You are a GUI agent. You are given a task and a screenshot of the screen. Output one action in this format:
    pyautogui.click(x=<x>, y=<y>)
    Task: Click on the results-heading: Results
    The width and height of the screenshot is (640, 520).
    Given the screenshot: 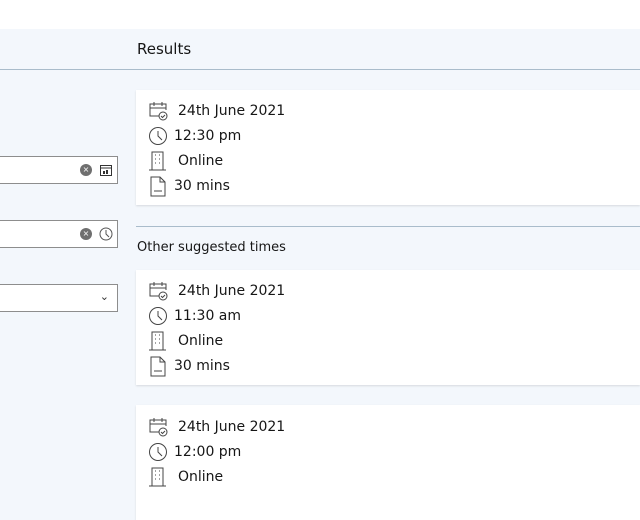 What is the action you would take?
    pyautogui.click(x=164, y=49)
    